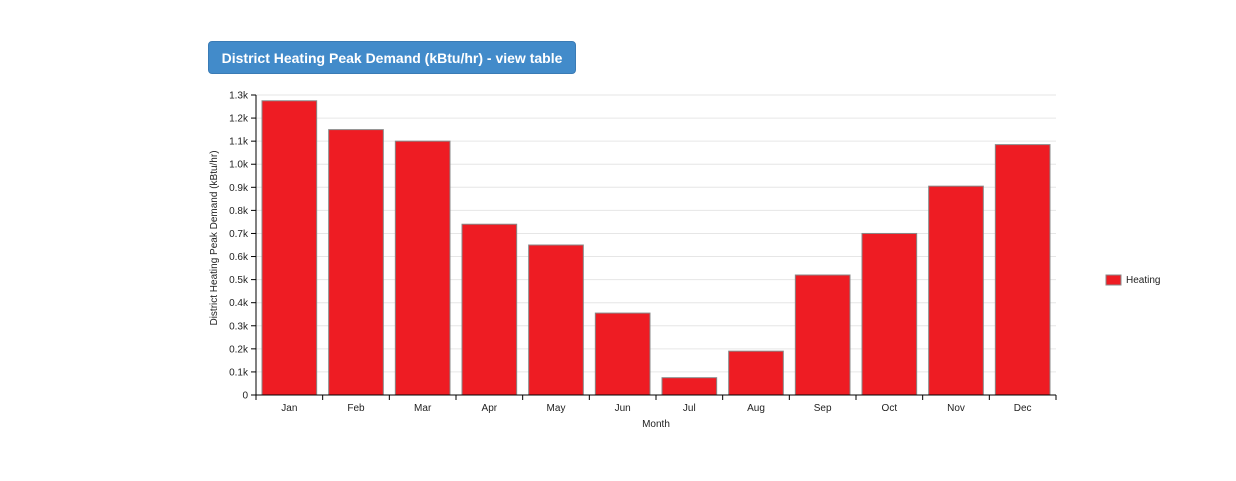  I want to click on x-axis-title: Month, so click(656, 424).